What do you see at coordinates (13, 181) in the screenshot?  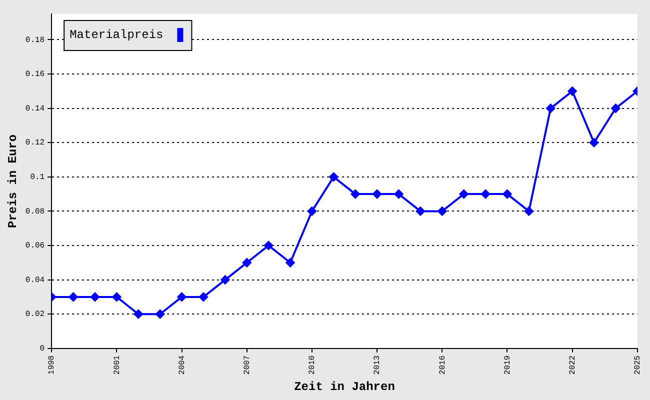 I see `y-axis-title: Preis in Euro` at bounding box center [13, 181].